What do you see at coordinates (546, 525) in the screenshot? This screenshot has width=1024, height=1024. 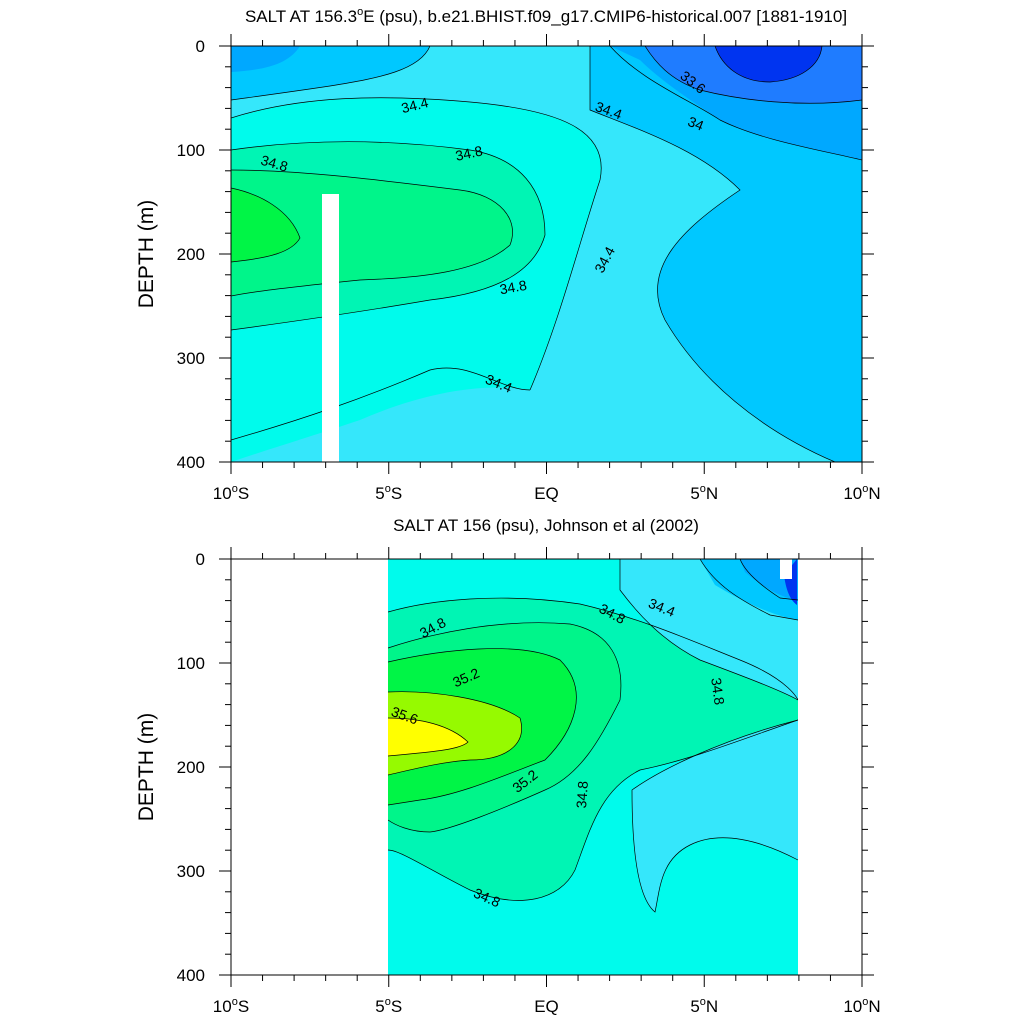 I see `panel-bottom-title: SALT AT 156 (psu), Johnson et al (2002)` at bounding box center [546, 525].